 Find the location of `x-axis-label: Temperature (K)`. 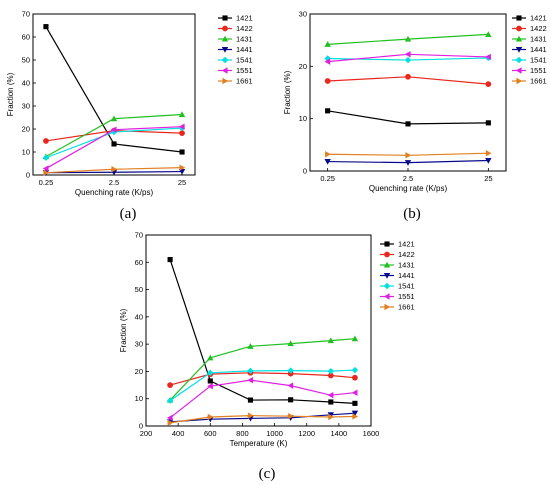

x-axis-label: Temperature (K) is located at coordinates (259, 443).